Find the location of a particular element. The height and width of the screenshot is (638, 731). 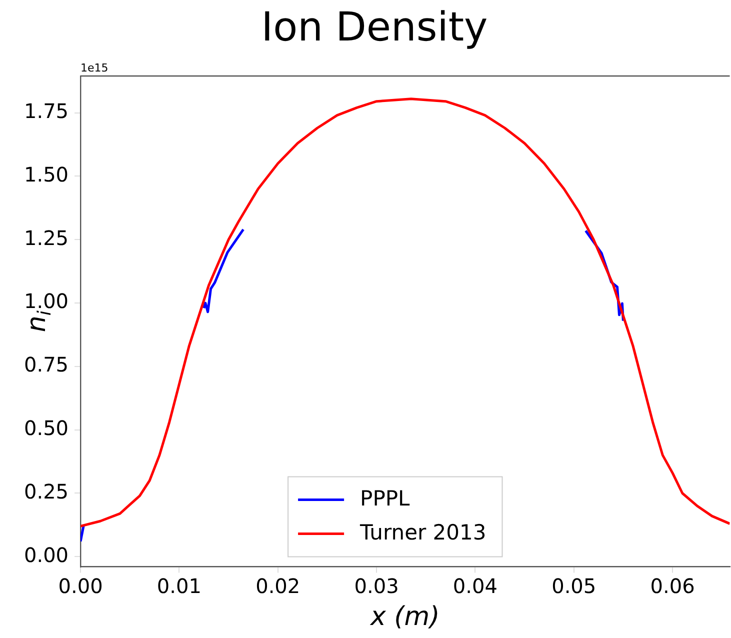

legend-label: Turner 2013 is located at coordinates (422, 532).